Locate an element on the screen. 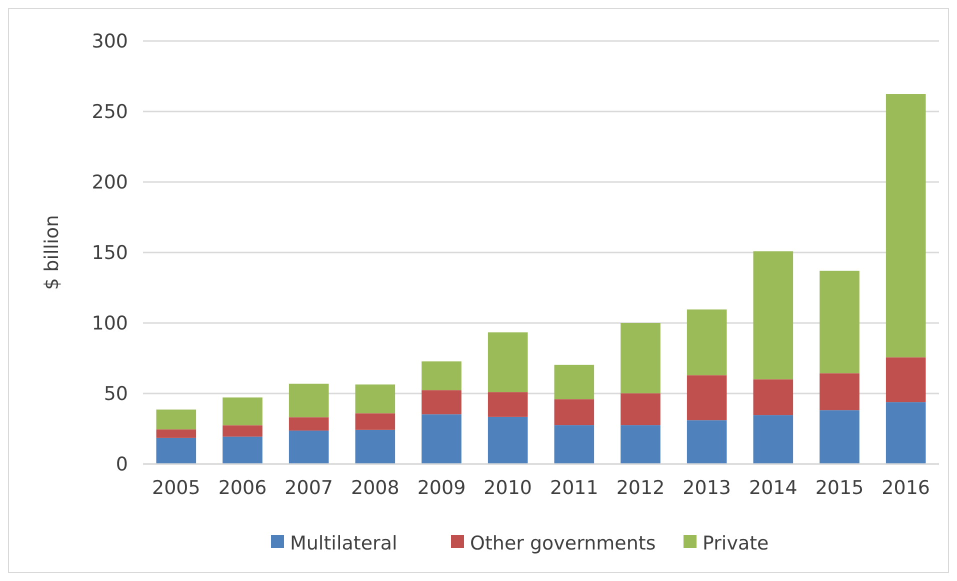 The image size is (957, 581). x-tick-label: 2005 is located at coordinates (176, 488).